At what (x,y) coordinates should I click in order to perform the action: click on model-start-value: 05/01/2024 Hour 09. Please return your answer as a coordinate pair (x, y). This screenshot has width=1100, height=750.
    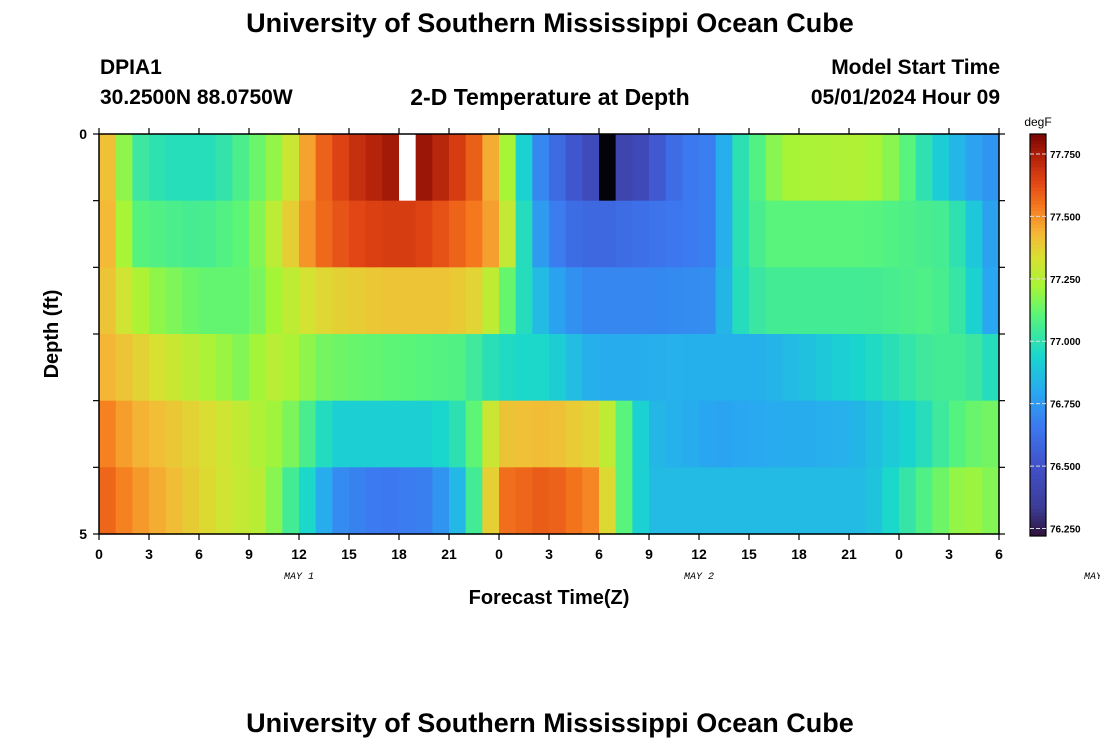
    Looking at the image, I should click on (905, 97).